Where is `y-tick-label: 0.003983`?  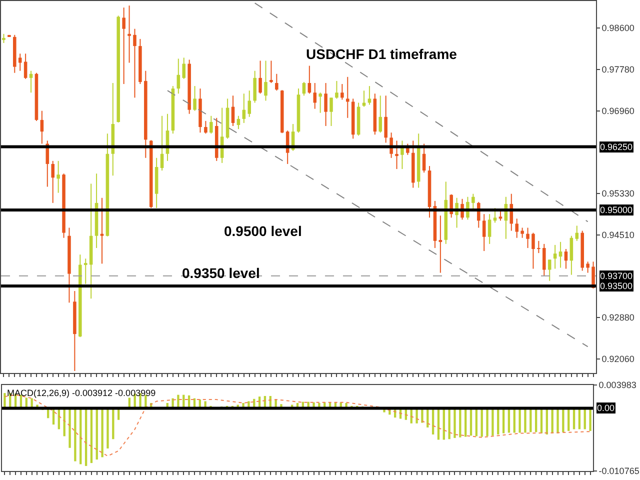
y-tick-label: 0.003983 is located at coordinates (617, 385).